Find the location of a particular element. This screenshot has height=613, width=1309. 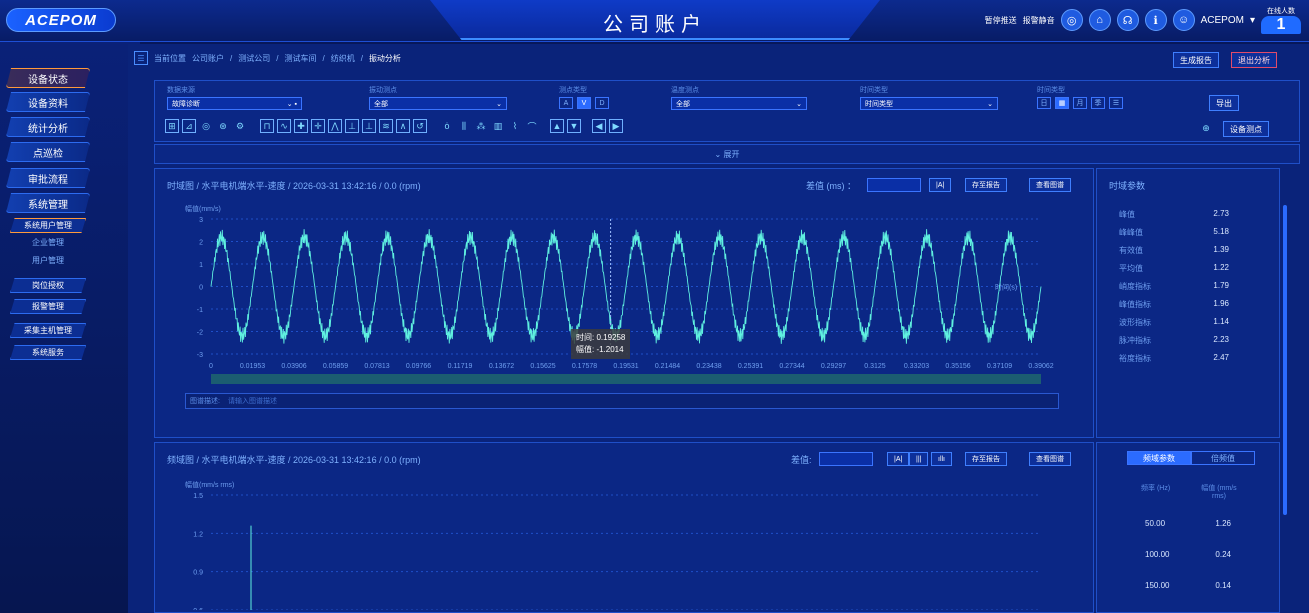

source-select: 故障诊断 ⌄ ▪ is located at coordinates (234, 103).